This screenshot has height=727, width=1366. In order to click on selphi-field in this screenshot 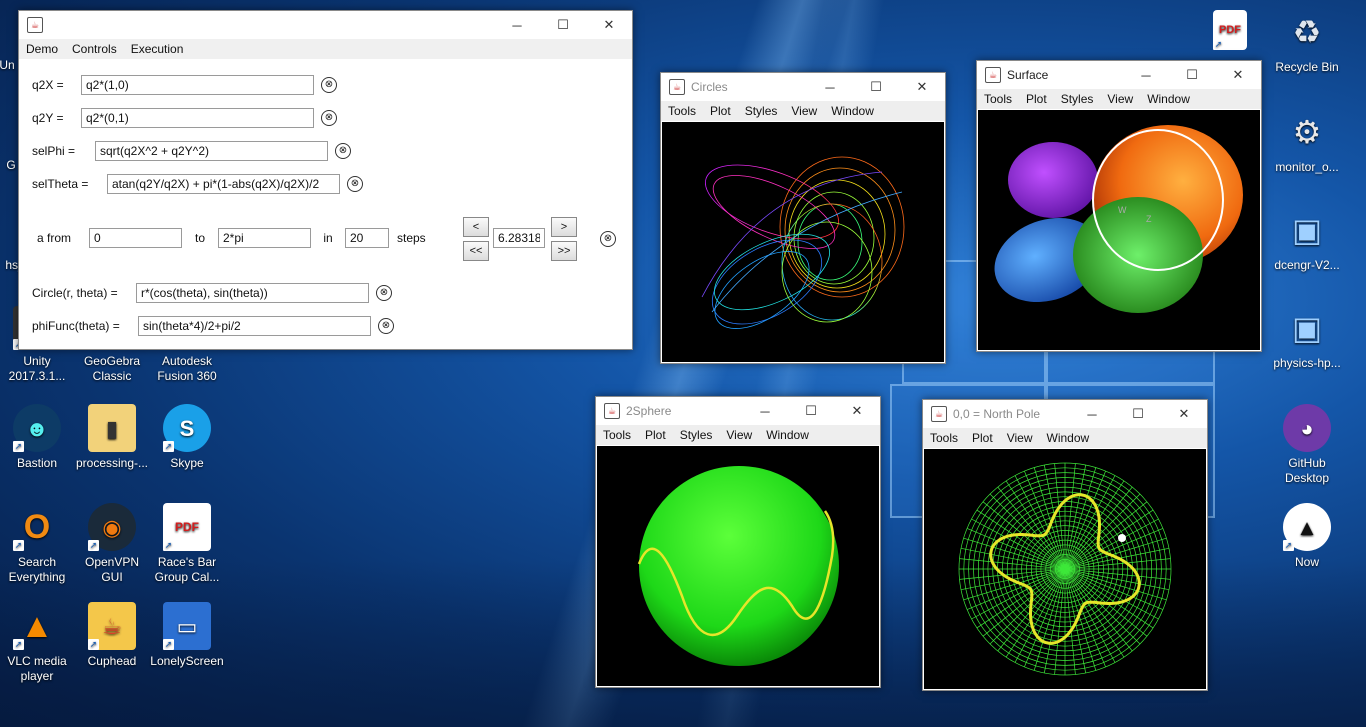, I will do `click(211, 151)`.